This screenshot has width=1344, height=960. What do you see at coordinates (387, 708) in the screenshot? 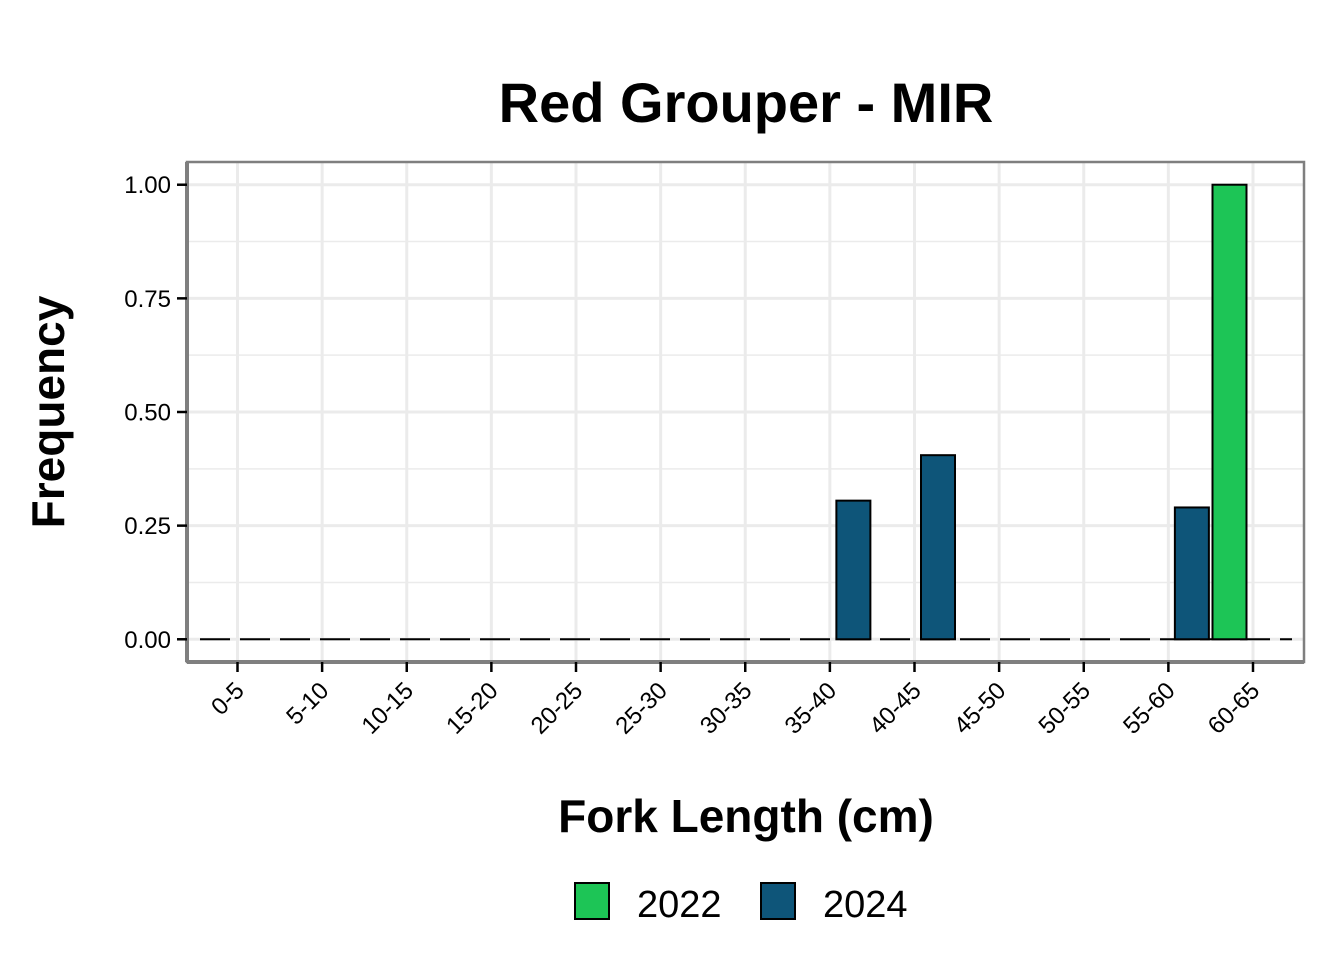
I see `x-tick-label: 10-15` at bounding box center [387, 708].